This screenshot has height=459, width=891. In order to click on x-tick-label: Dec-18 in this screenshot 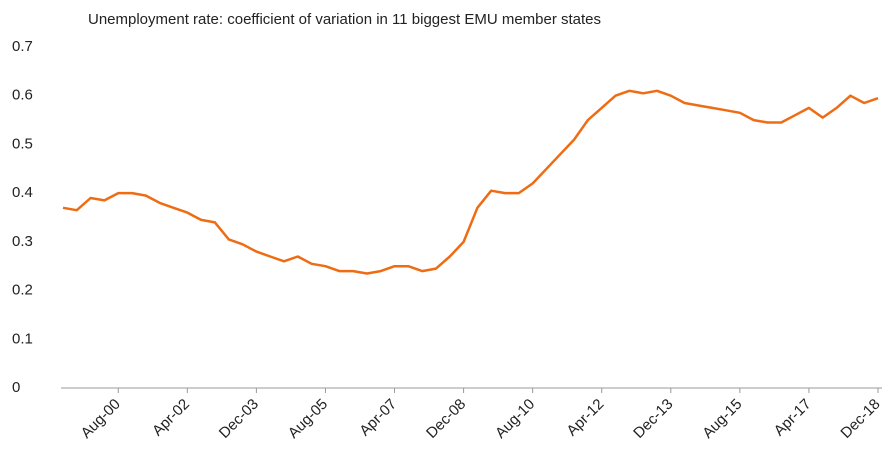, I will do `click(860, 419)`.